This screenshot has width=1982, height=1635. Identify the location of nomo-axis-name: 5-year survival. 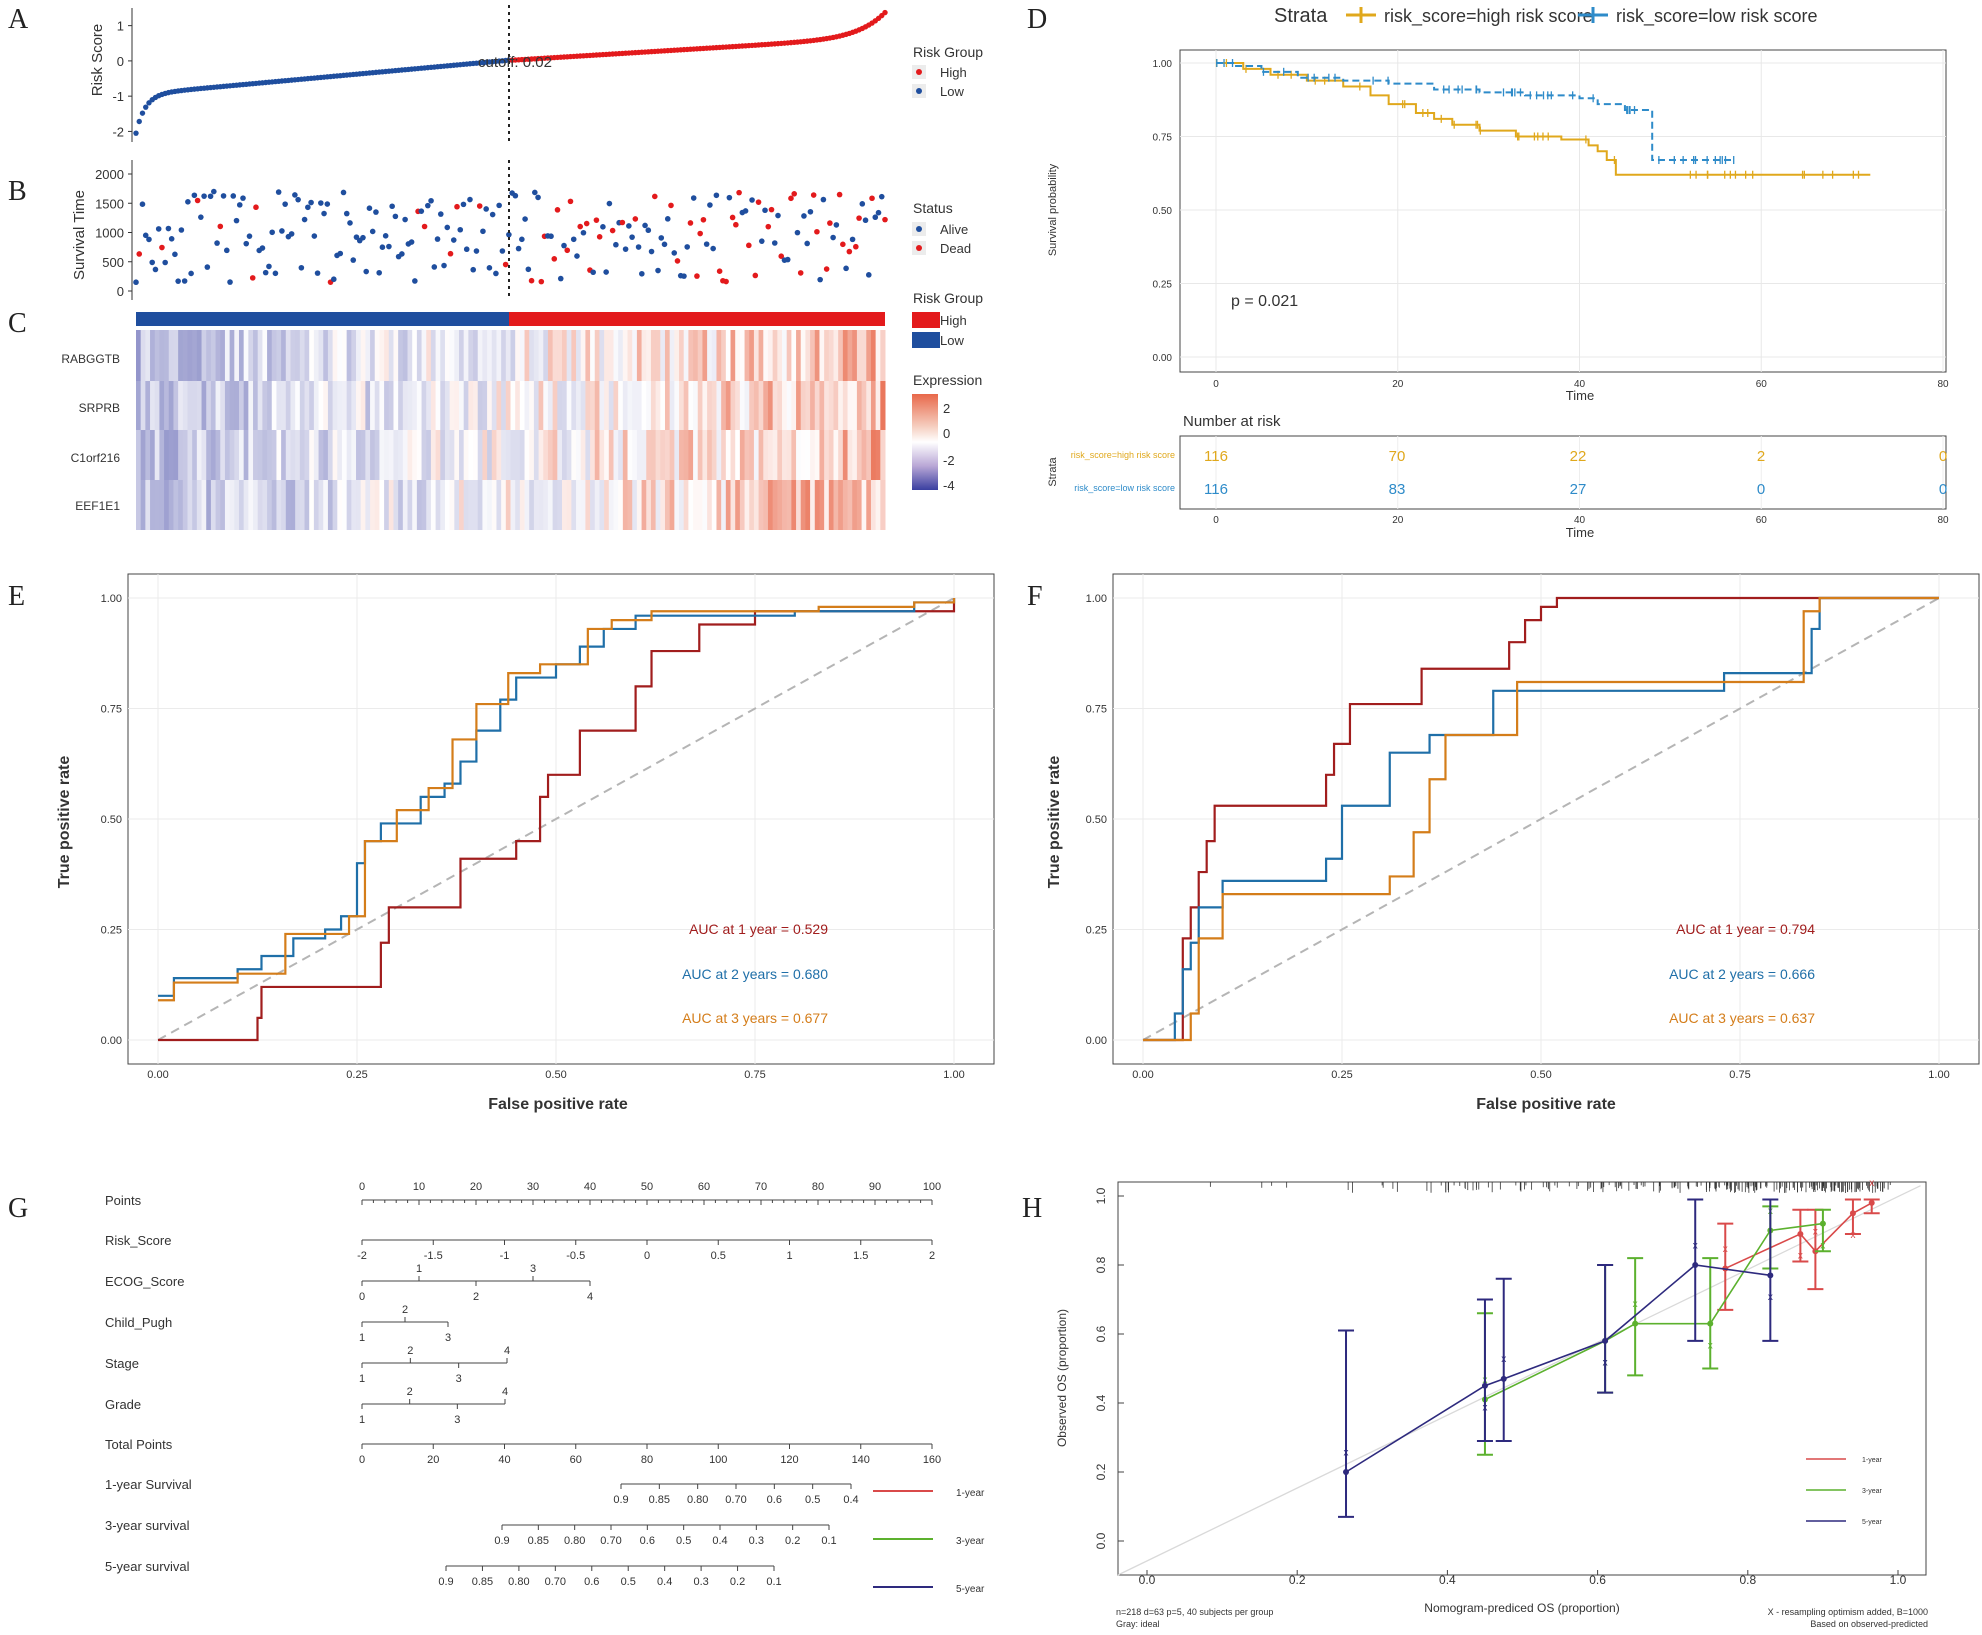
(147, 1566).